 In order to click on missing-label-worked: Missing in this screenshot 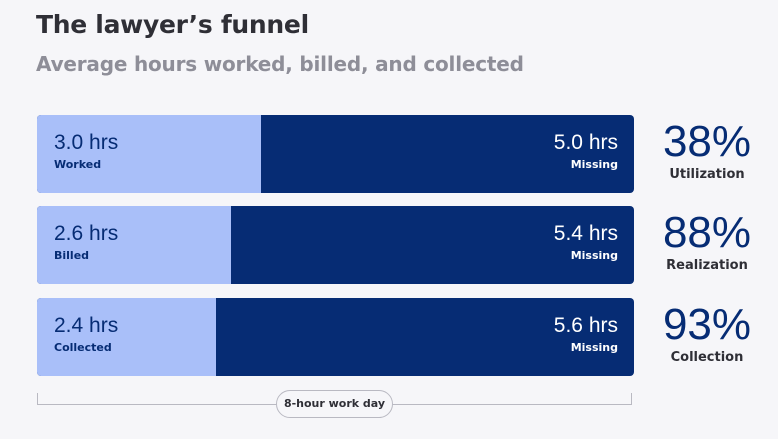, I will do `click(594, 164)`.